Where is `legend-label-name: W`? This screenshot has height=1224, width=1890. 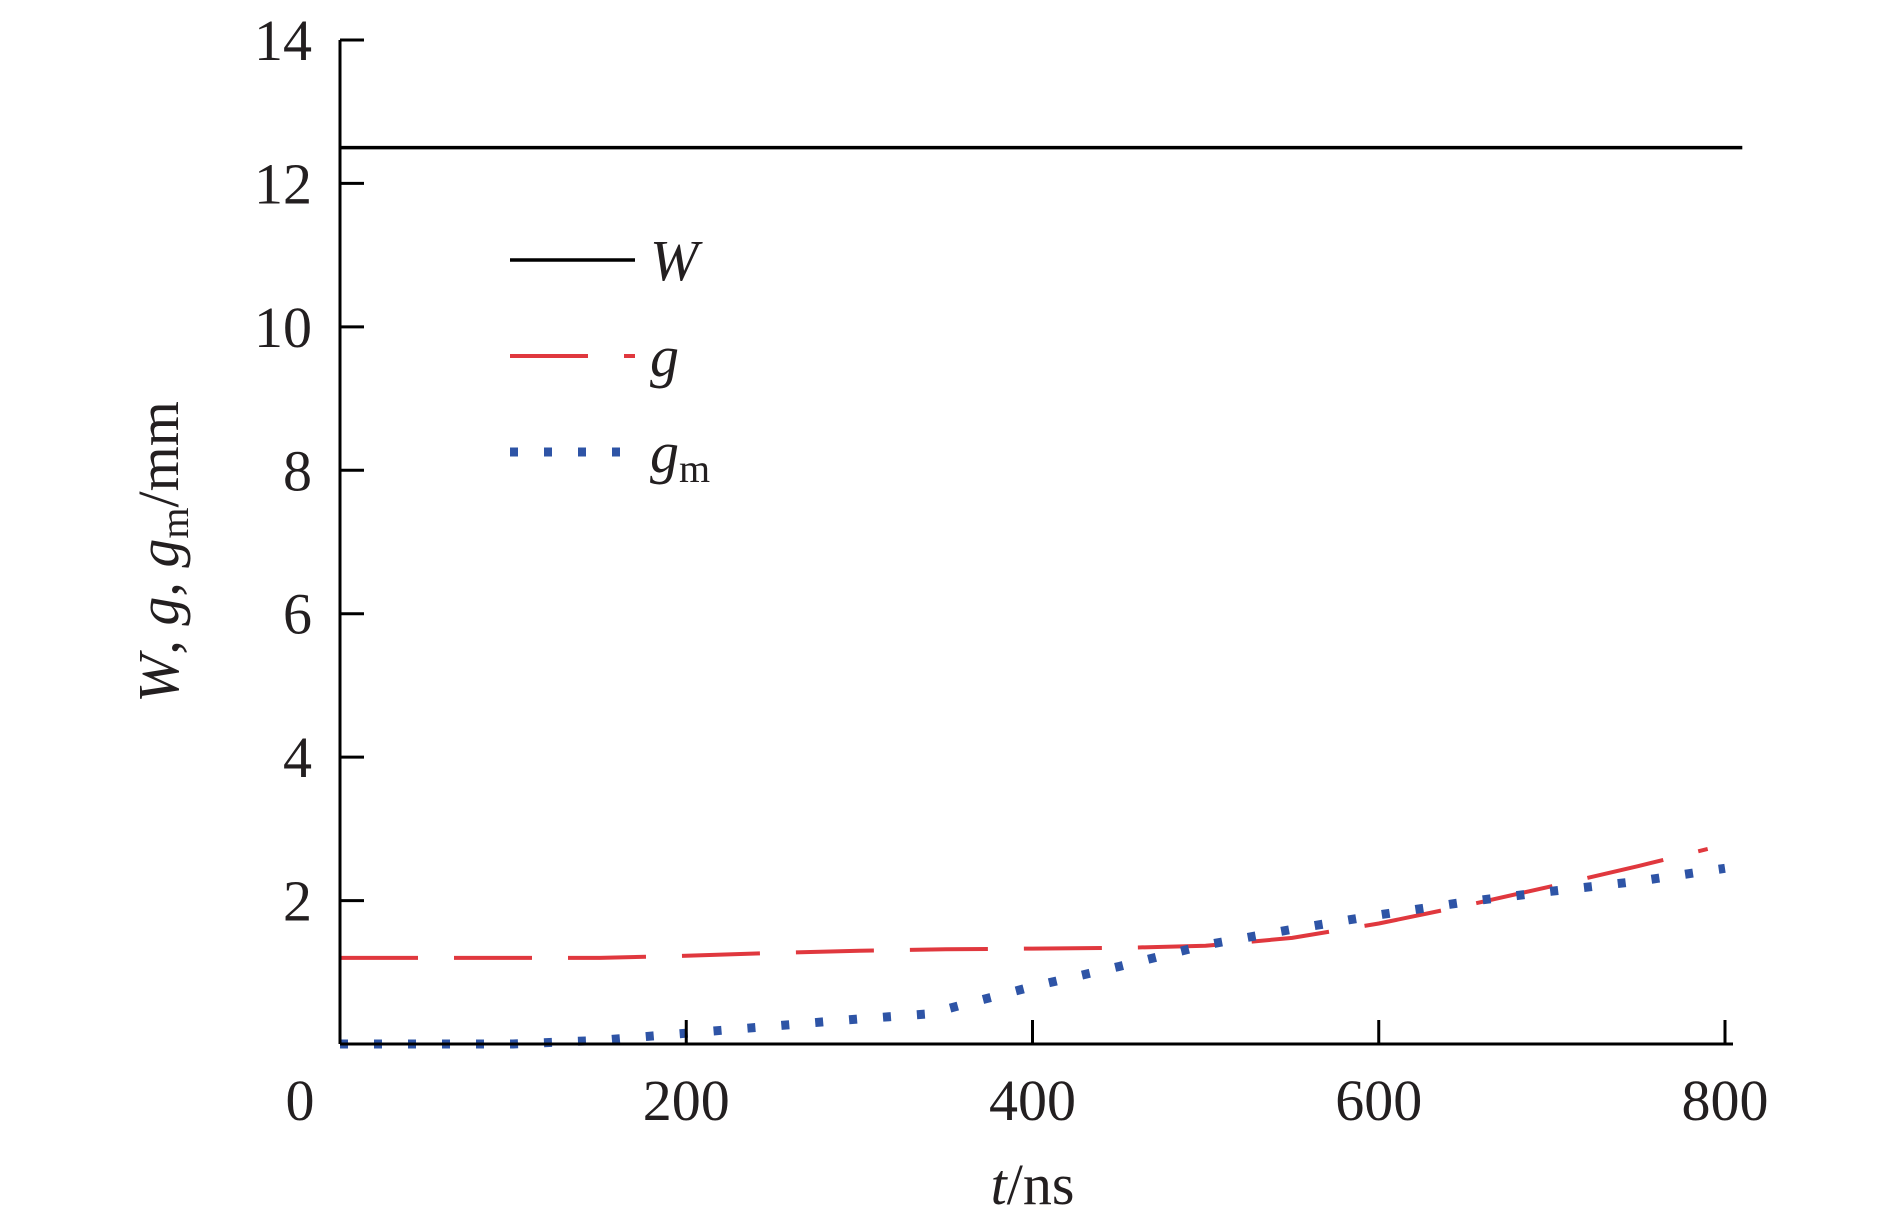
legend-label-name: W is located at coordinates (676, 260).